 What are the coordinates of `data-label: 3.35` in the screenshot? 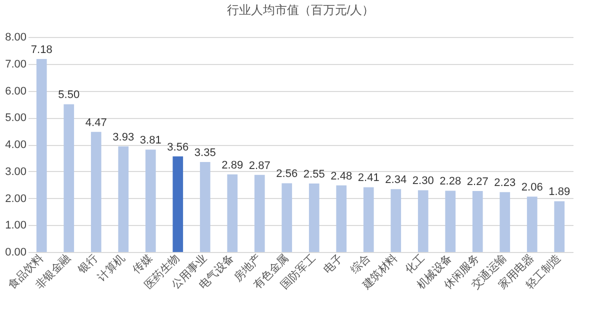 It's located at (205, 152).